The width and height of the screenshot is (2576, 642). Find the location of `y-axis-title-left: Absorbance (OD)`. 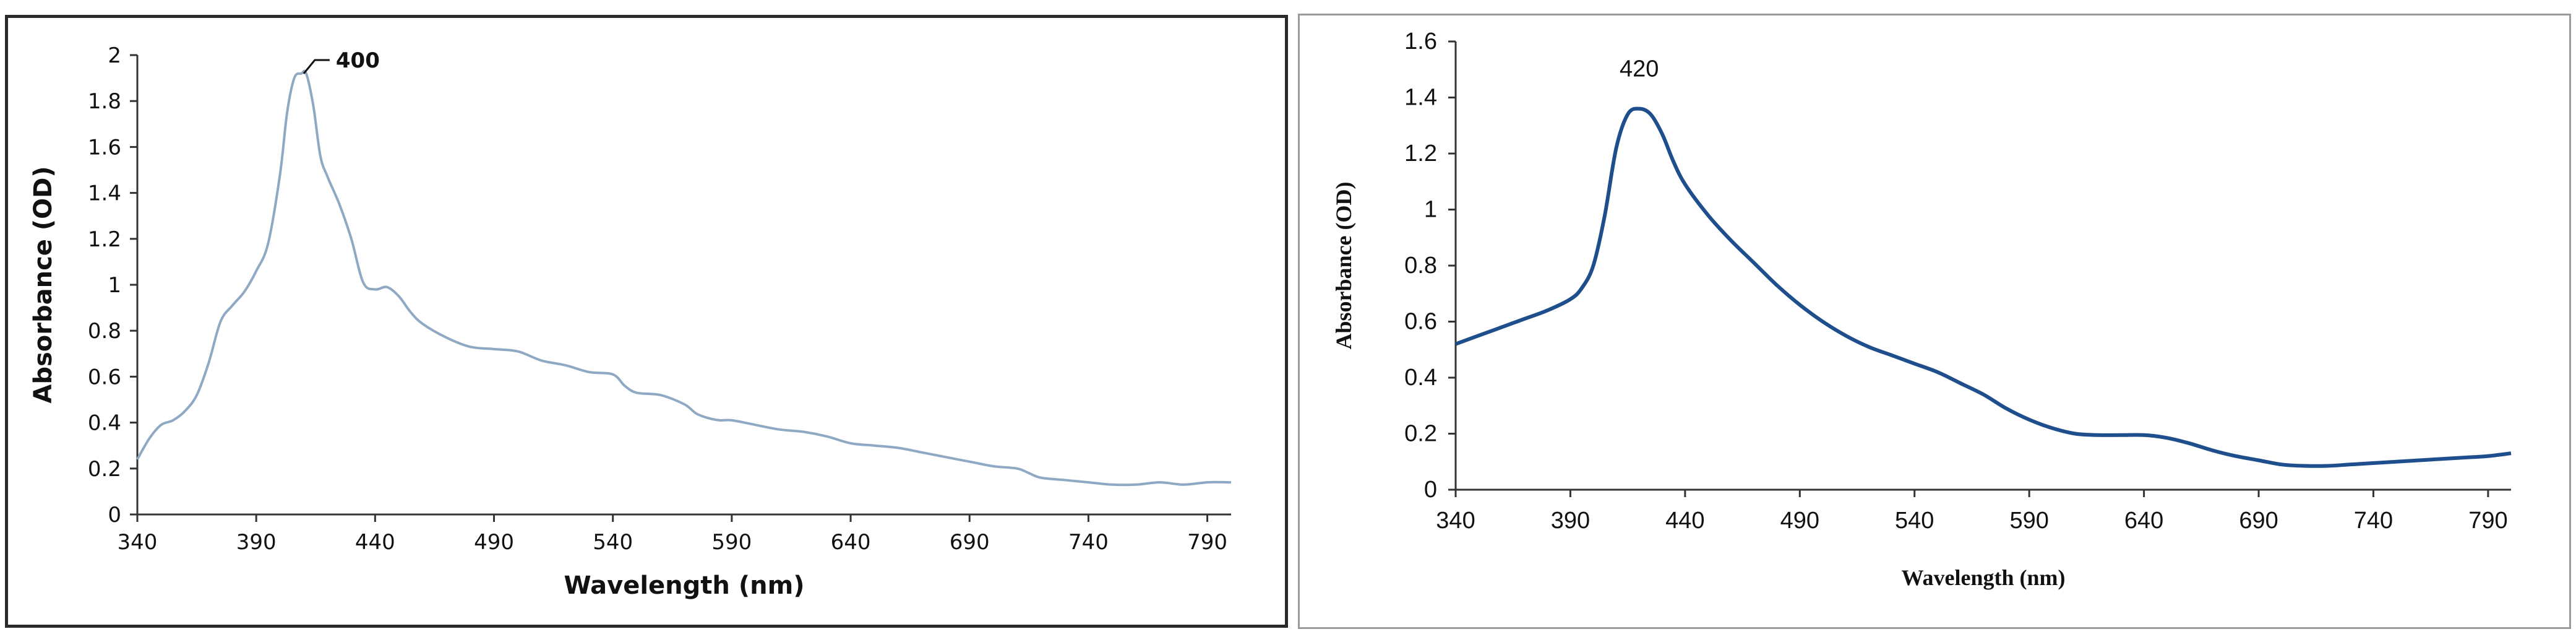

y-axis-title-left: Absorbance (OD) is located at coordinates (43, 284).